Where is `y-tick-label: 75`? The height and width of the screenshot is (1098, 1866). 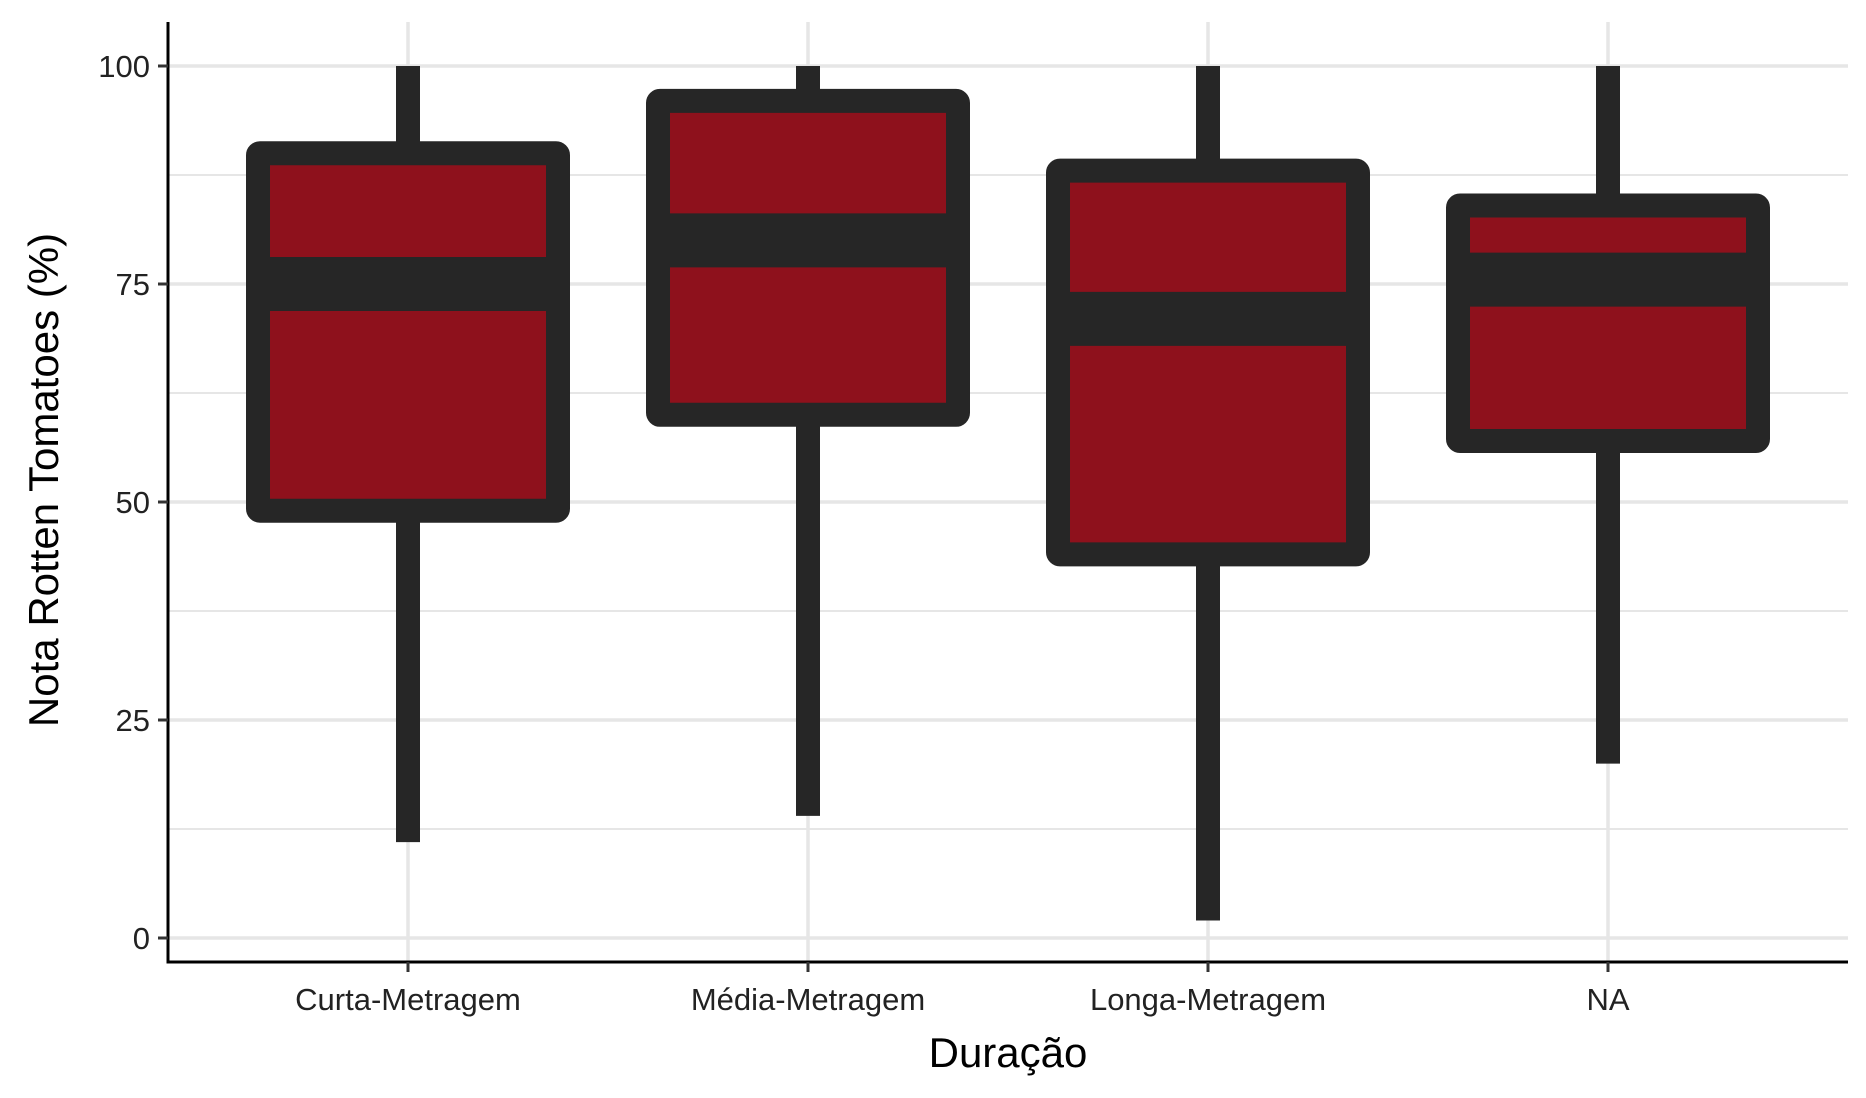
y-tick-label: 75 is located at coordinates (133, 284).